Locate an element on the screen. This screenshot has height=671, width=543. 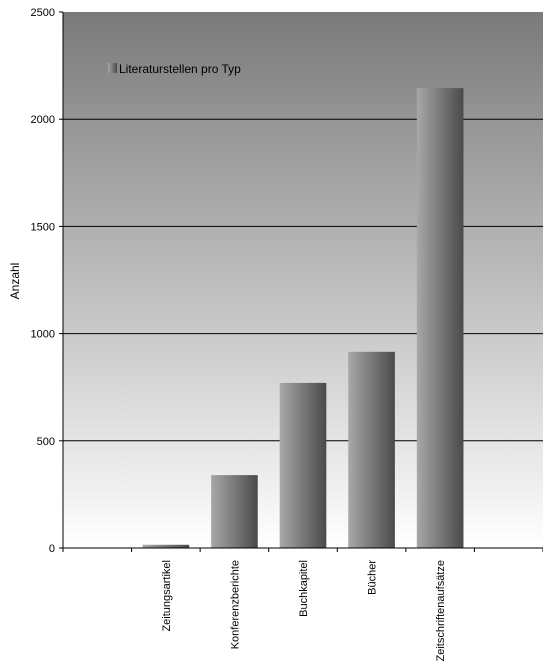
y-tick-label: 1000 is located at coordinates (43, 335).